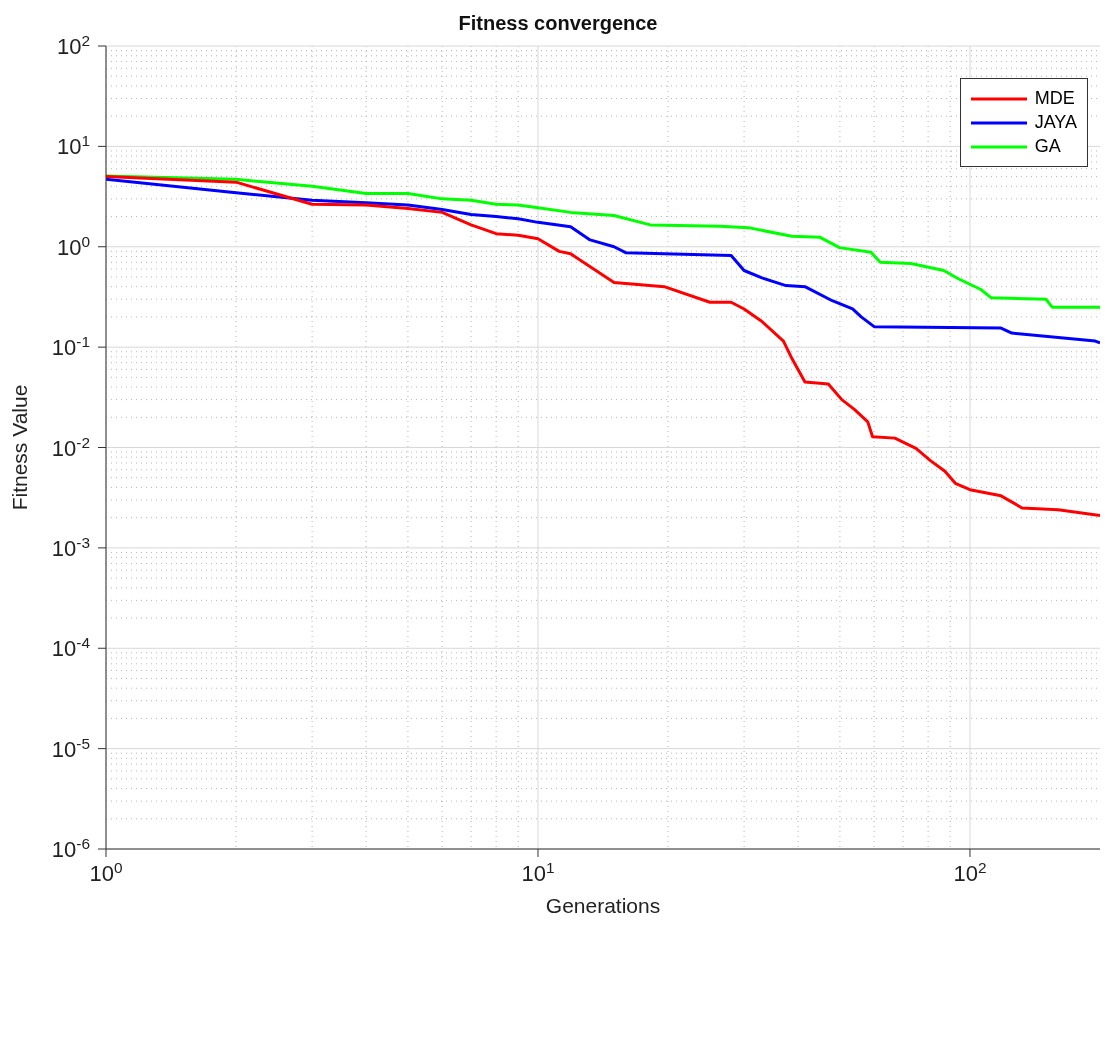 The image size is (1118, 1046). What do you see at coordinates (106, 872) in the screenshot?
I see `x-tick-label: 10$^{0}$` at bounding box center [106, 872].